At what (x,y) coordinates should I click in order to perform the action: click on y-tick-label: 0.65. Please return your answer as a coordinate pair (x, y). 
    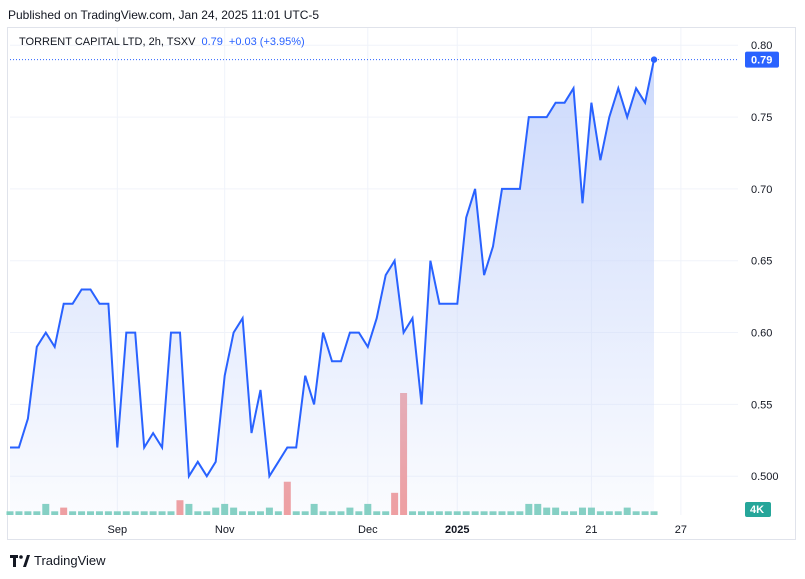
    Looking at the image, I should click on (761, 262).